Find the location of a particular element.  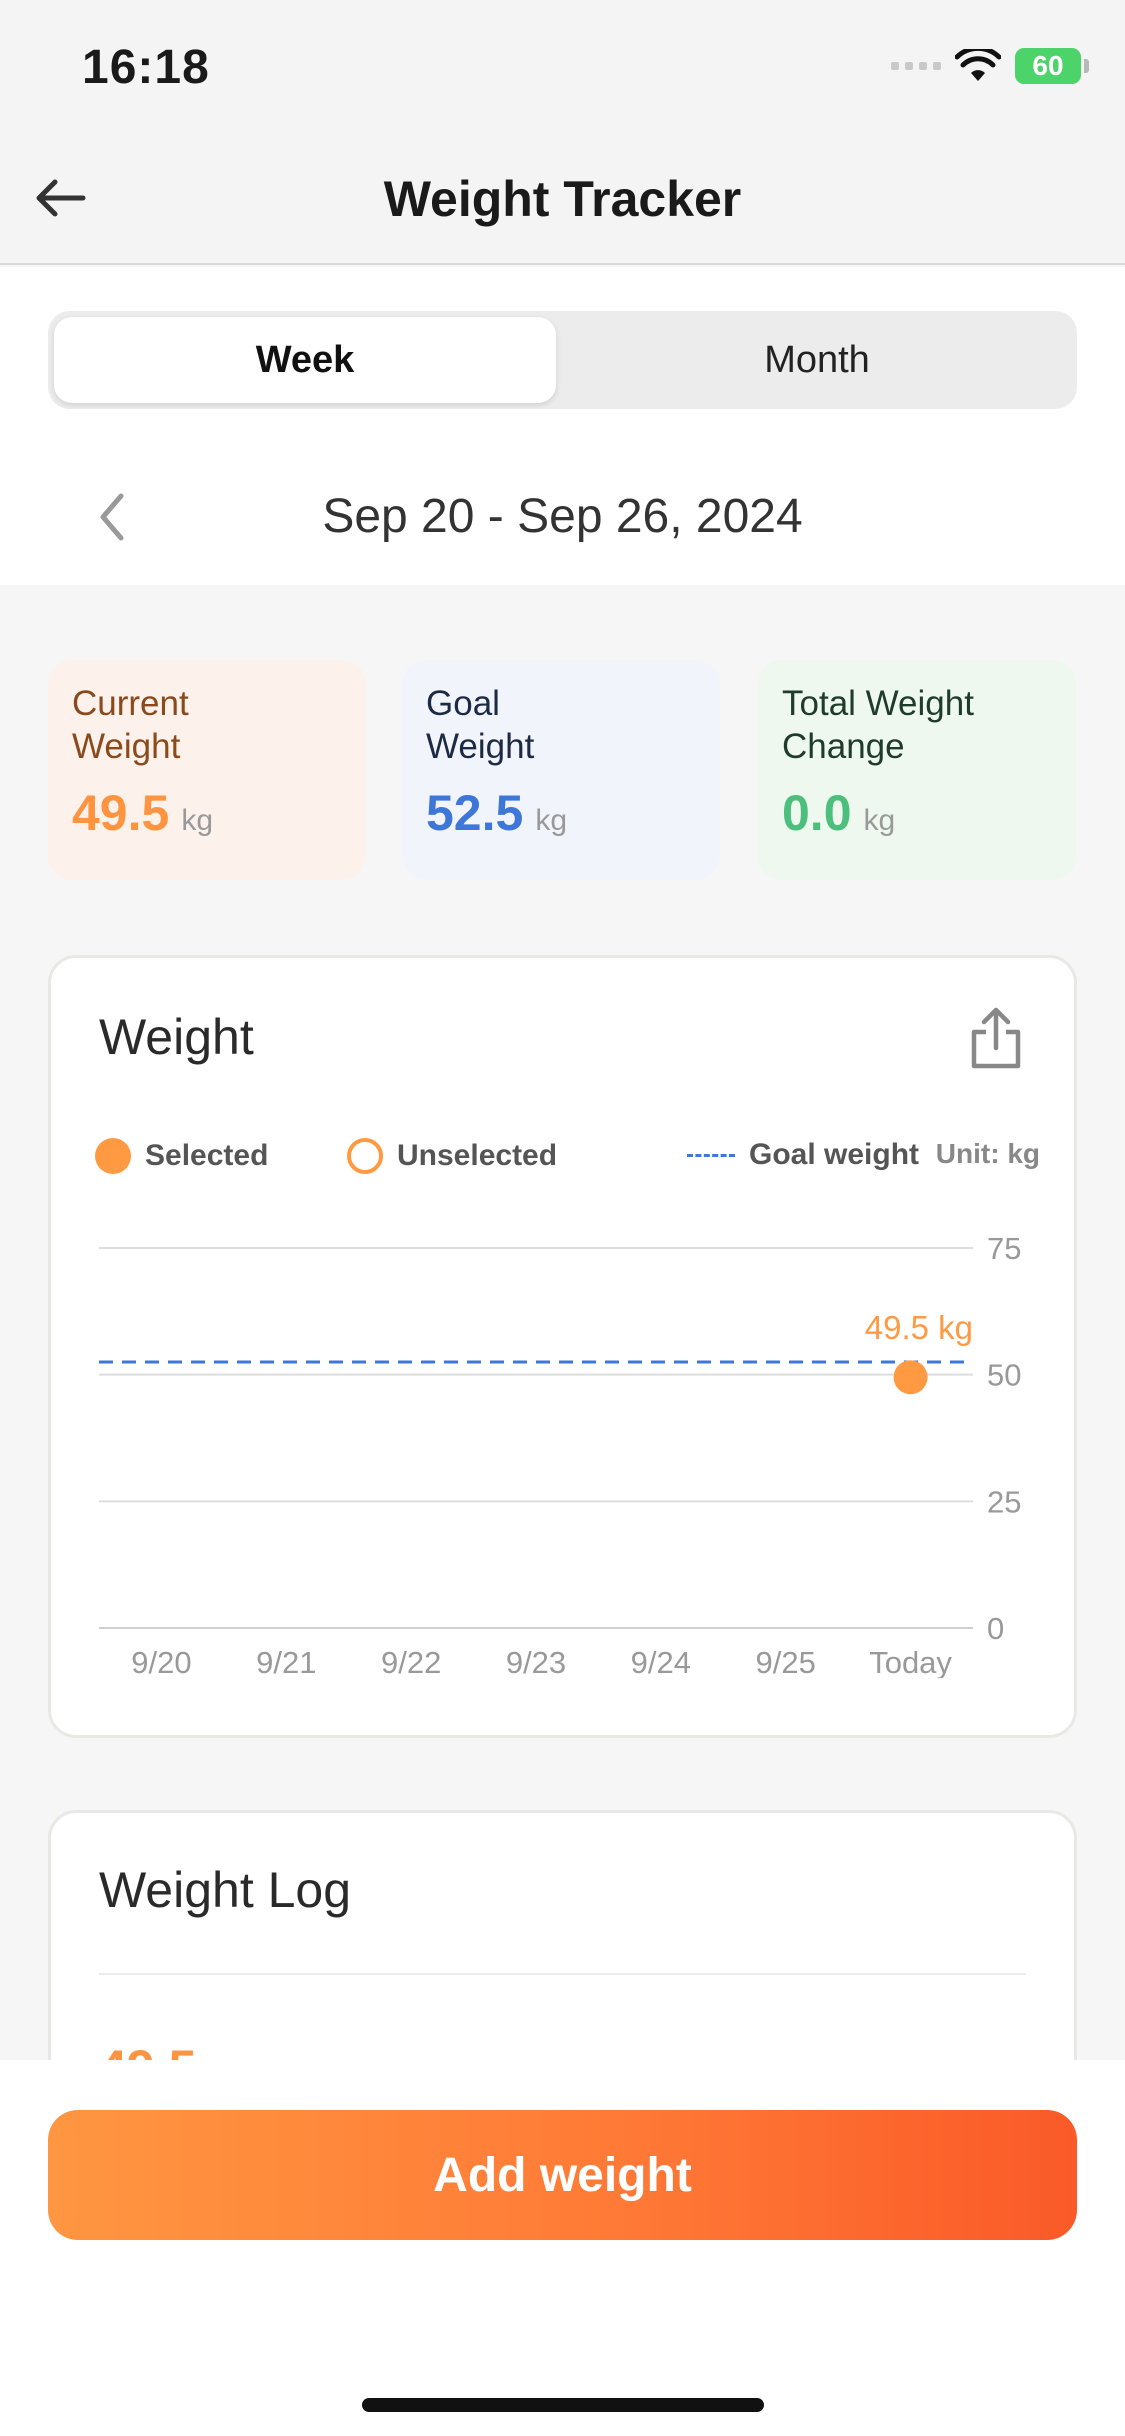

x-tick-label: 9/24 is located at coordinates (661, 1661).